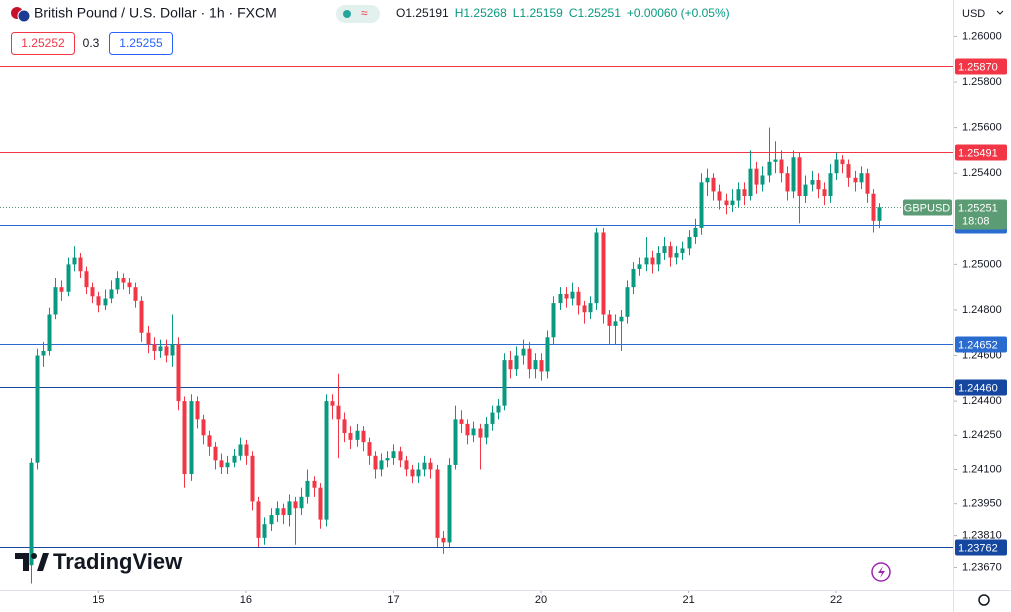 Image resolution: width=1011 pixels, height=612 pixels. I want to click on y-tick-label: 1.24250, so click(982, 435).